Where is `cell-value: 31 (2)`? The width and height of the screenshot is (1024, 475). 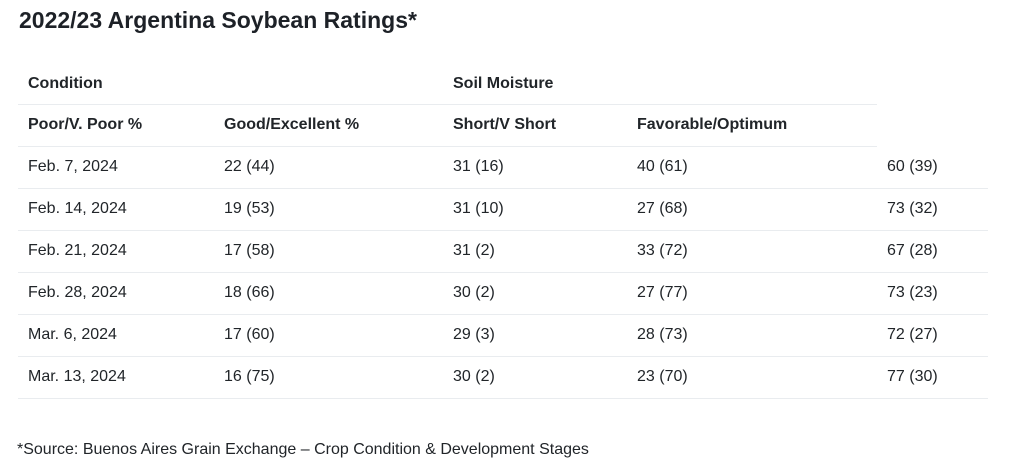 cell-value: 31 (2) is located at coordinates (535, 252).